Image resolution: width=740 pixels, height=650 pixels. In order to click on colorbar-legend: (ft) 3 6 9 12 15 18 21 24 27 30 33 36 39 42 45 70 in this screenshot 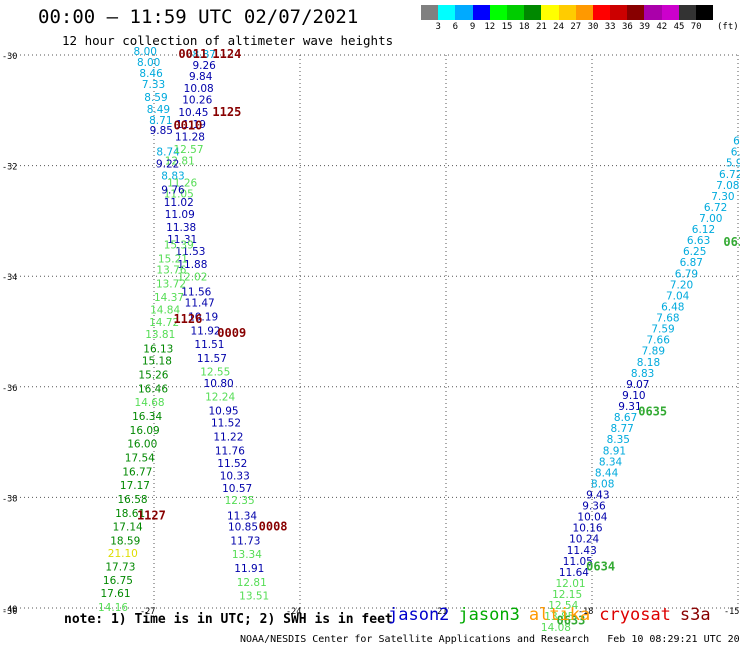, I will do `click(580, 19)`.